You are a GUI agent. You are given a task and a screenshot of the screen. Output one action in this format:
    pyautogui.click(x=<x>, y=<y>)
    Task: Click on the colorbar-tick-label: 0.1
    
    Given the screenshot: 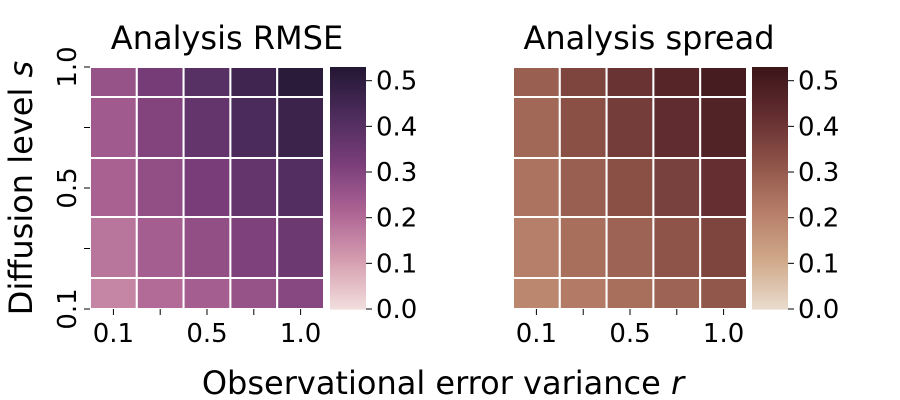 What is the action you would take?
    pyautogui.click(x=818, y=264)
    